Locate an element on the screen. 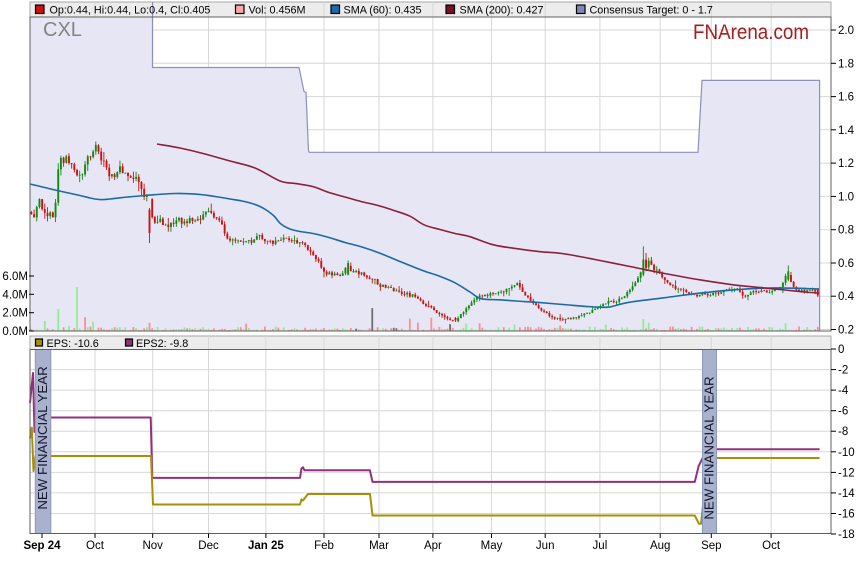 The height and width of the screenshot is (571, 859). svg-text: Jan 25 is located at coordinates (266, 546).